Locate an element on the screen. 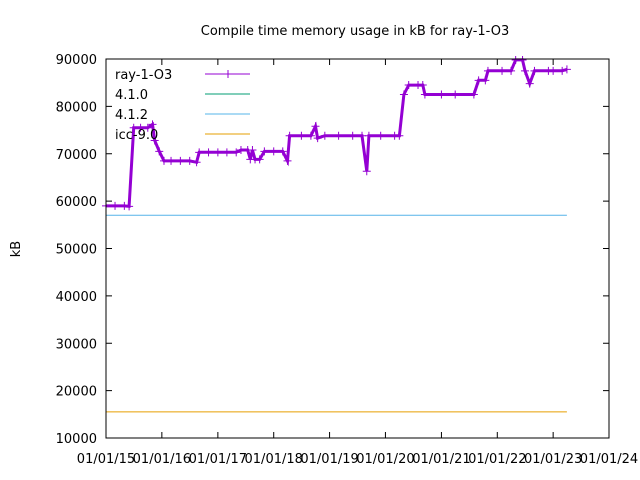 This screenshot has height=480, width=640. x-tick-label: 01/01/18 is located at coordinates (274, 459).